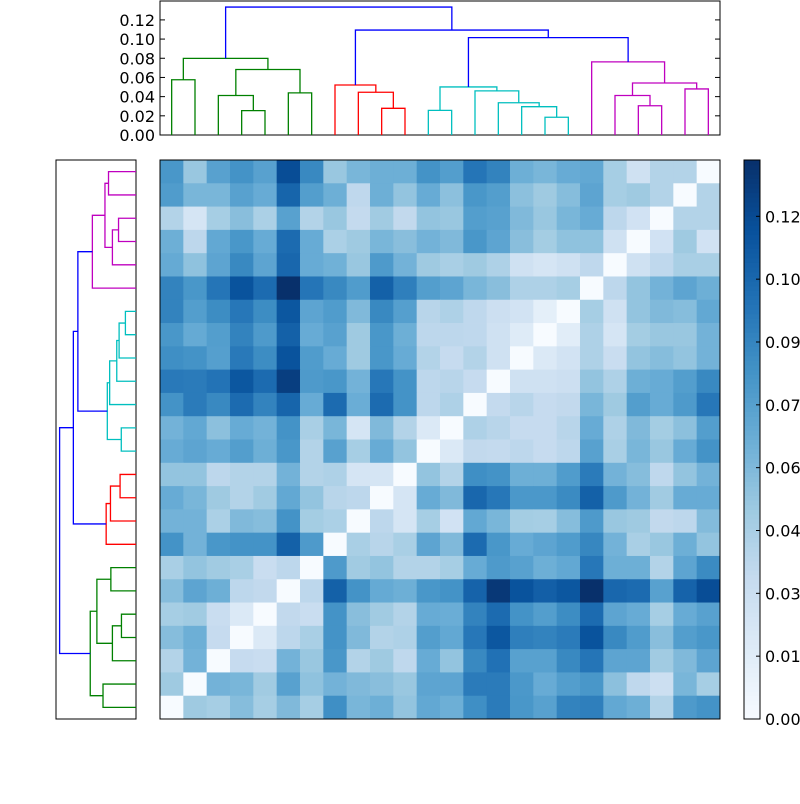 The width and height of the screenshot is (800, 804). I want to click on colorbar-tick-label: 0.04, so click(782, 531).